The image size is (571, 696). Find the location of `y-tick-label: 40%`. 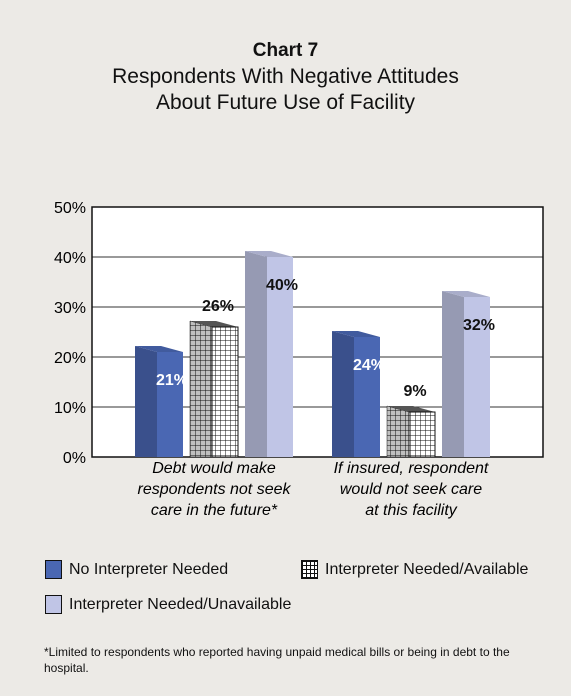

y-tick-label: 40% is located at coordinates (70, 258).